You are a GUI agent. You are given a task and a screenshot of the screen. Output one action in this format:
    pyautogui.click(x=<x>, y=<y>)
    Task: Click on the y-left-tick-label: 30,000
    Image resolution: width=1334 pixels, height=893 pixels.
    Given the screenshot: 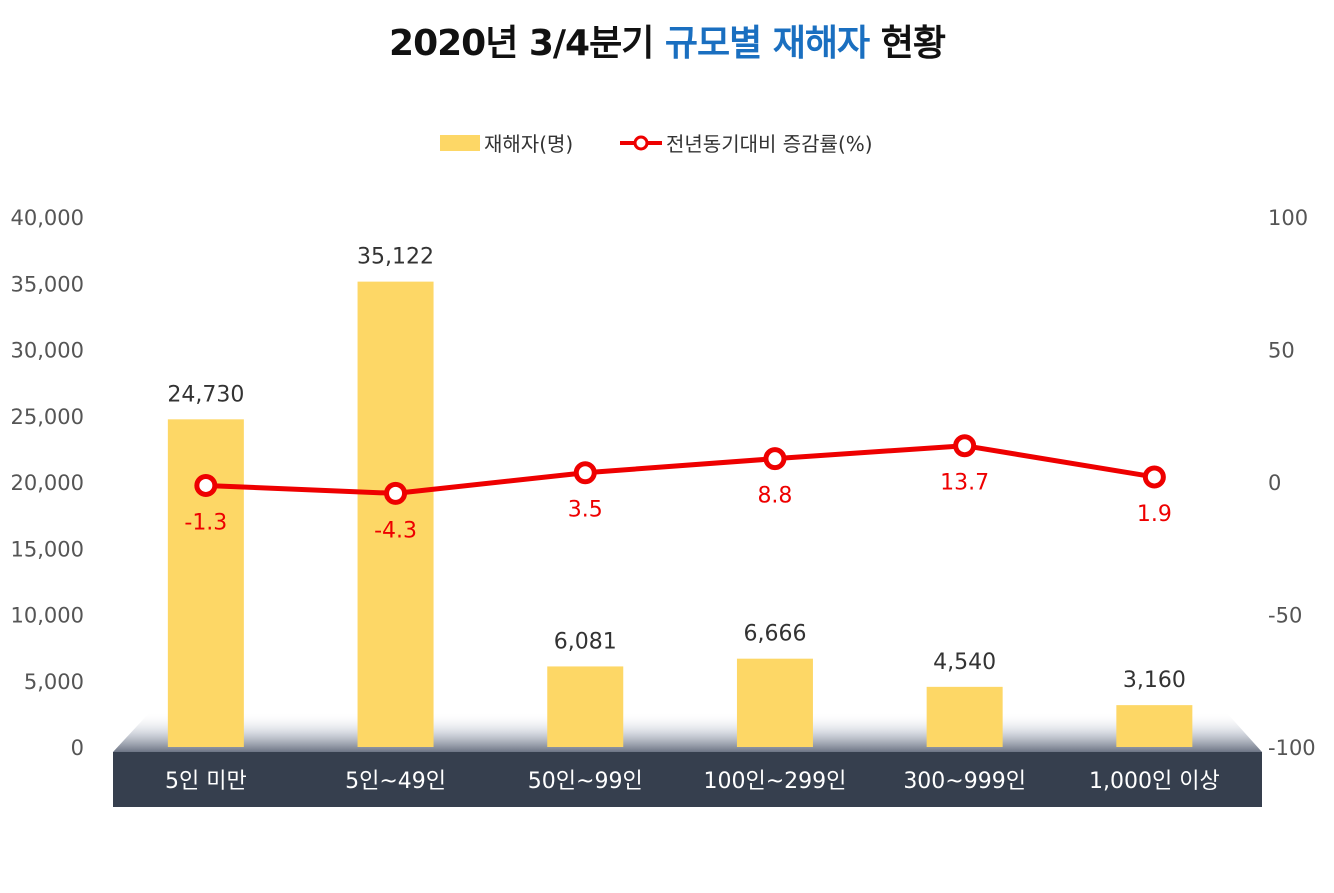 What is the action you would take?
    pyautogui.click(x=47, y=351)
    